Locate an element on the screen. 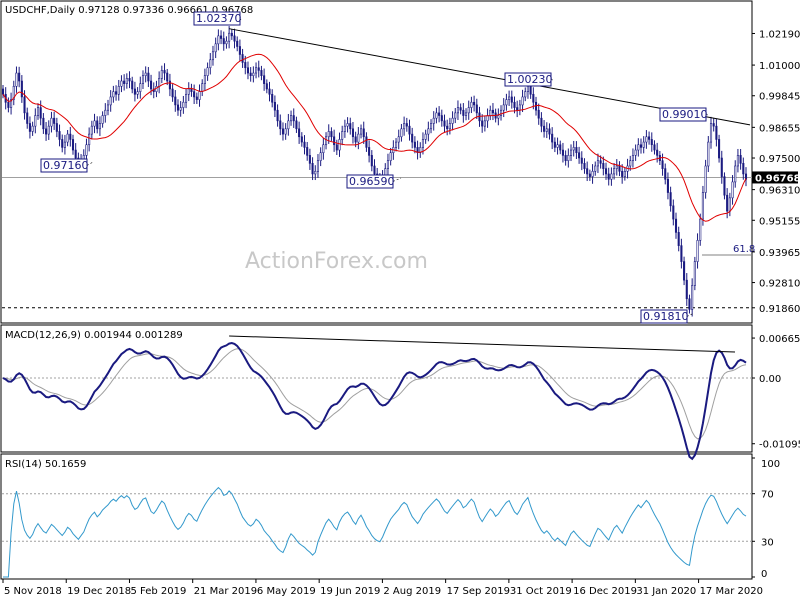 This screenshot has width=800, height=600. x-tick-label-1: 19 Dec 2018 is located at coordinates (99, 591).